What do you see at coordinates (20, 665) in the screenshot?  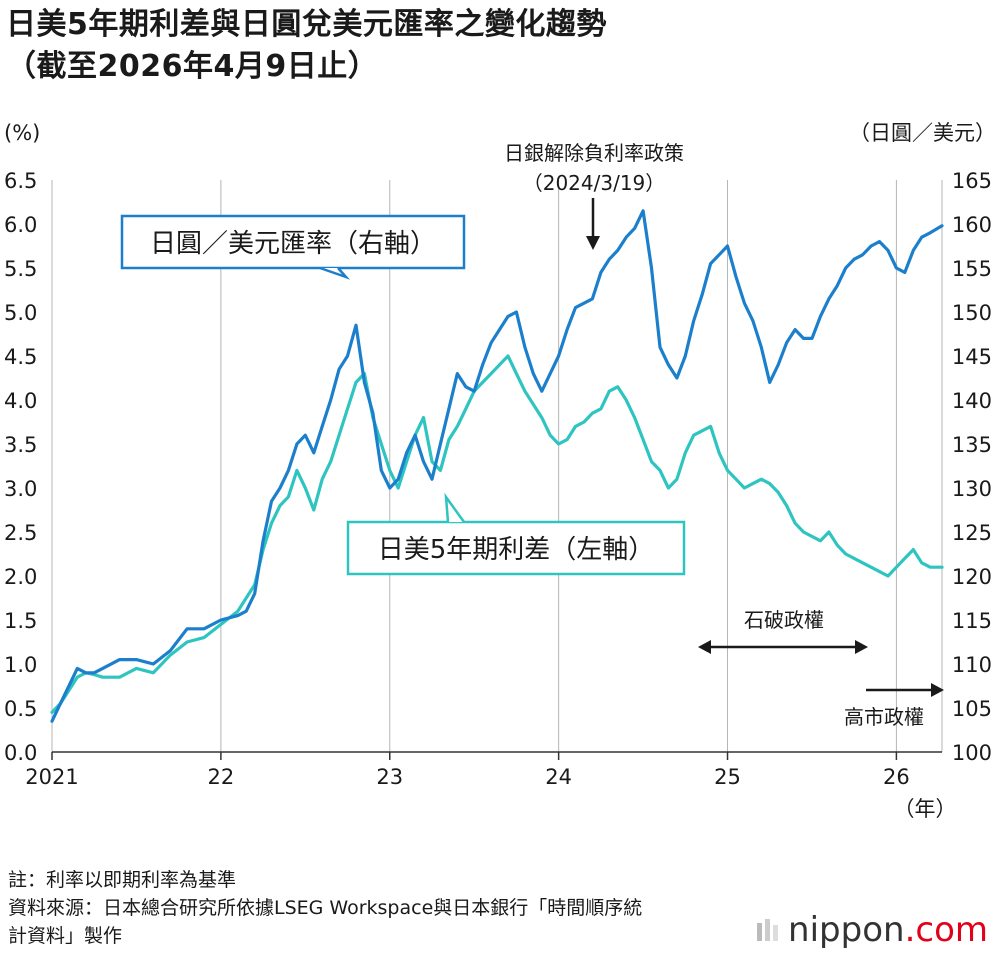 I see `left-tick-label-1.0: 1.0` at bounding box center [20, 665].